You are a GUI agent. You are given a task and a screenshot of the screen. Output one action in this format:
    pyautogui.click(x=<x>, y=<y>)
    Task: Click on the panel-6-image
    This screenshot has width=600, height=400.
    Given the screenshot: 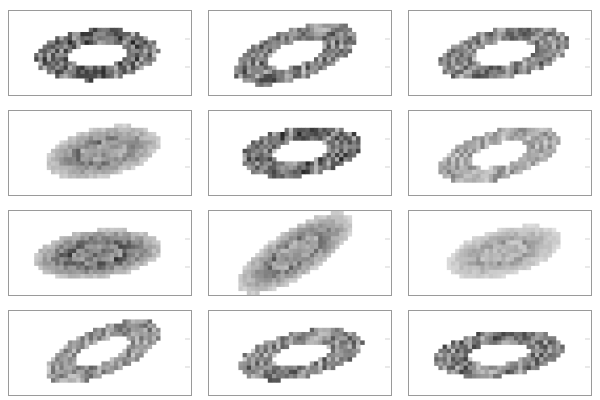 What is the action you would take?
    pyautogui.click(x=514, y=155)
    